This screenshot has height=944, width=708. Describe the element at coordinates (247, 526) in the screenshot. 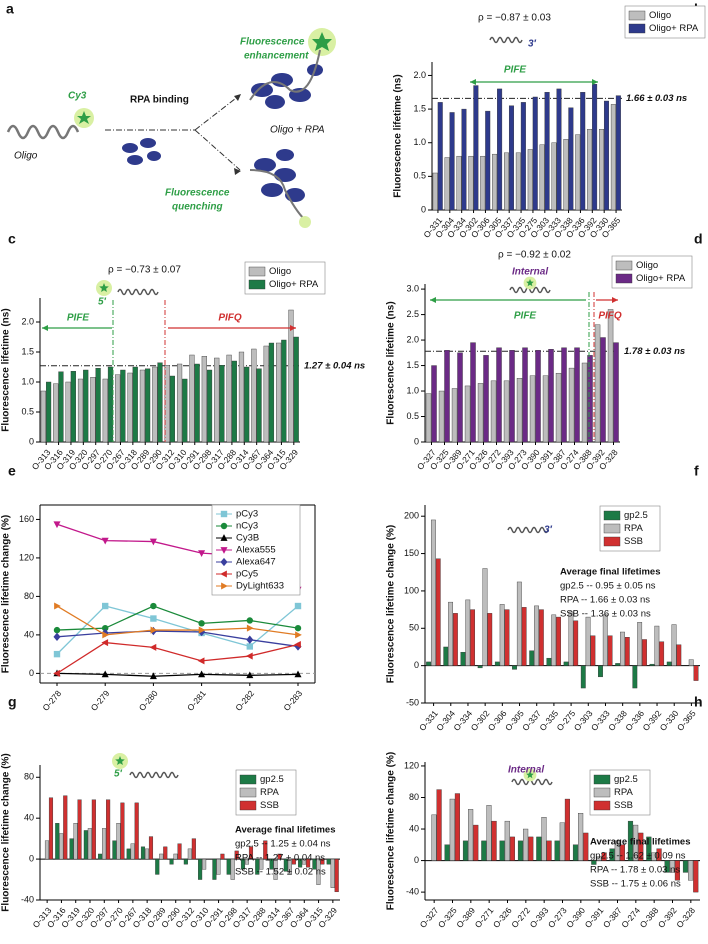

I see `legend-label: nCy3` at that location.